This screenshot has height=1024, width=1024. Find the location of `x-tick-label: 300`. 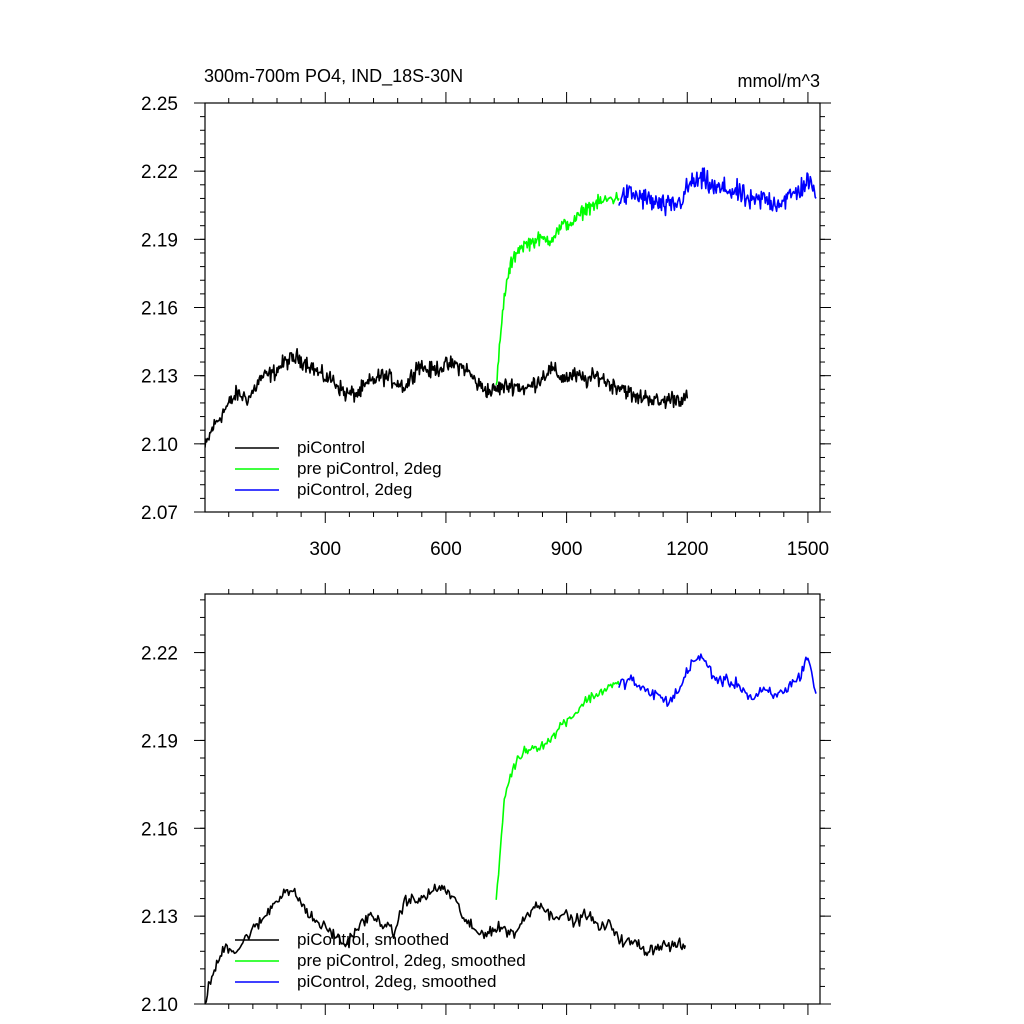

x-tick-label: 300 is located at coordinates (325, 549).